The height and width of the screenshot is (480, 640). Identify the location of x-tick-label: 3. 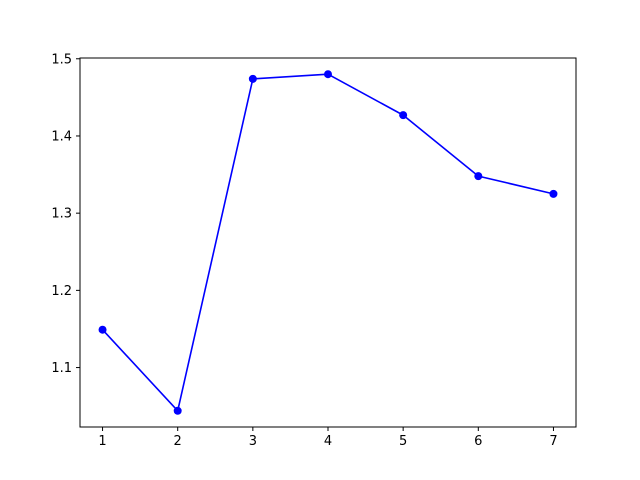
(253, 441).